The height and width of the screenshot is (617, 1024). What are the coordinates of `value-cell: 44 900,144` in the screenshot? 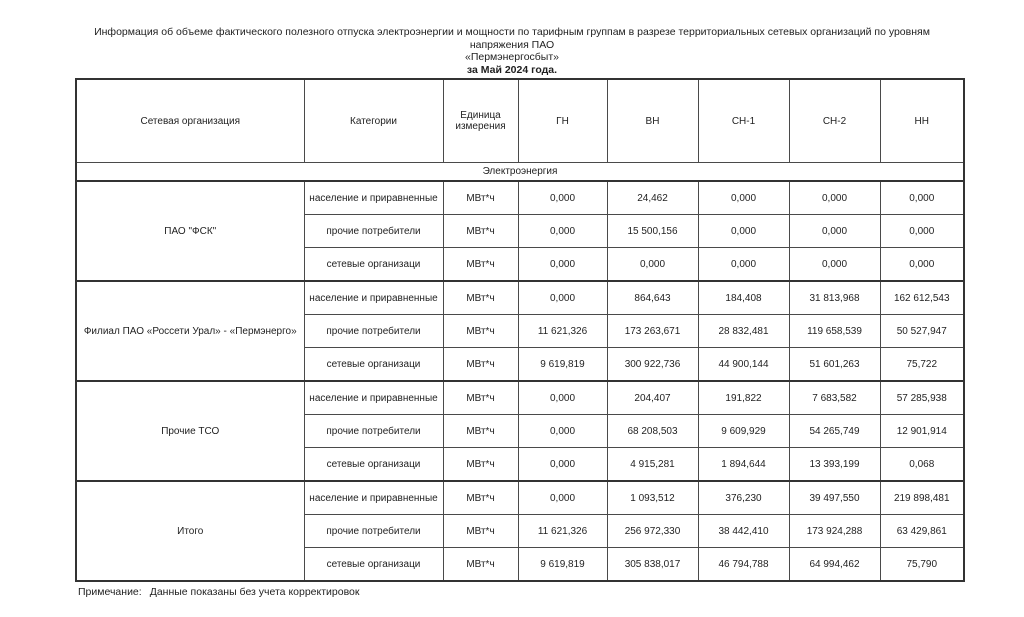 It's located at (743, 364).